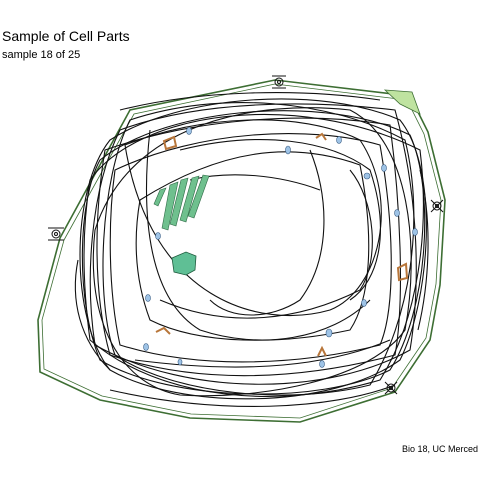  What do you see at coordinates (391, 388) in the screenshot?
I see `receptor-bottom` at bounding box center [391, 388].